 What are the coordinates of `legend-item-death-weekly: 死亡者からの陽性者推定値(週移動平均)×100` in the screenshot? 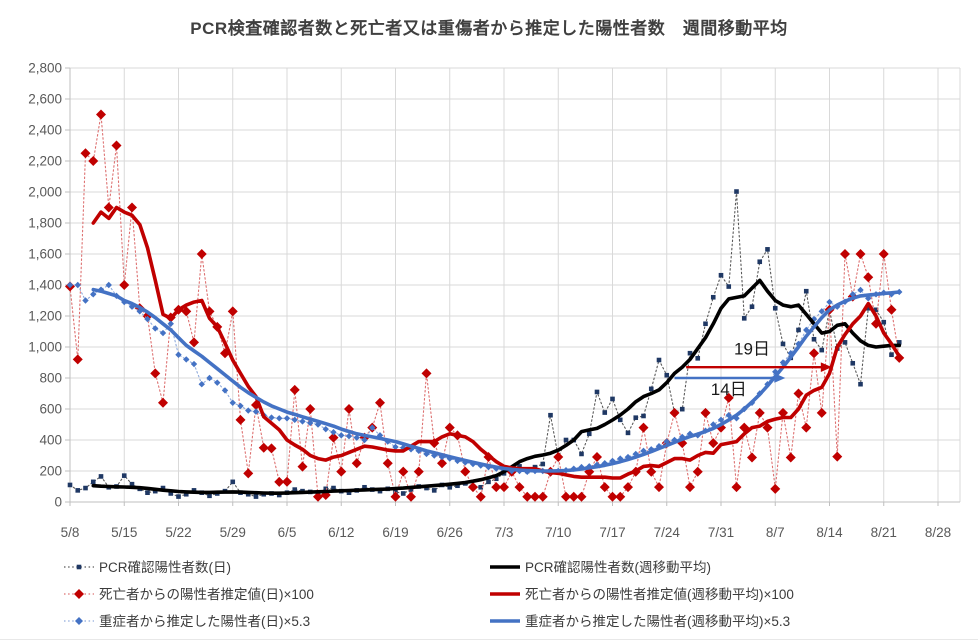 It's located at (641, 593).